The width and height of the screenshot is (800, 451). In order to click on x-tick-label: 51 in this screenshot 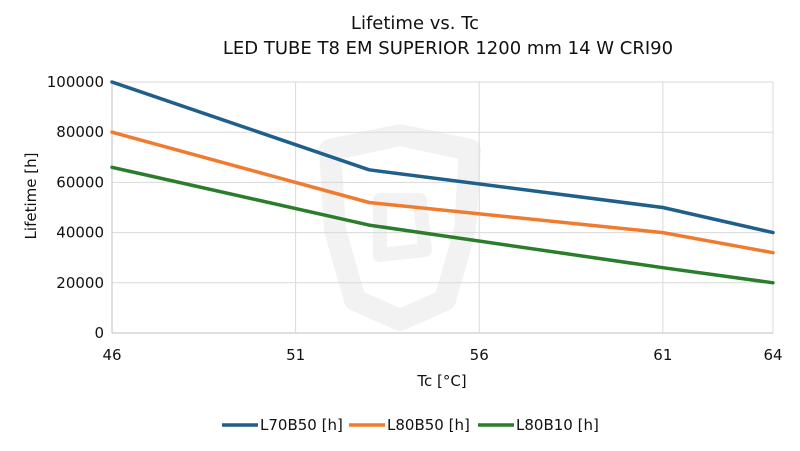, I will do `click(295, 355)`.